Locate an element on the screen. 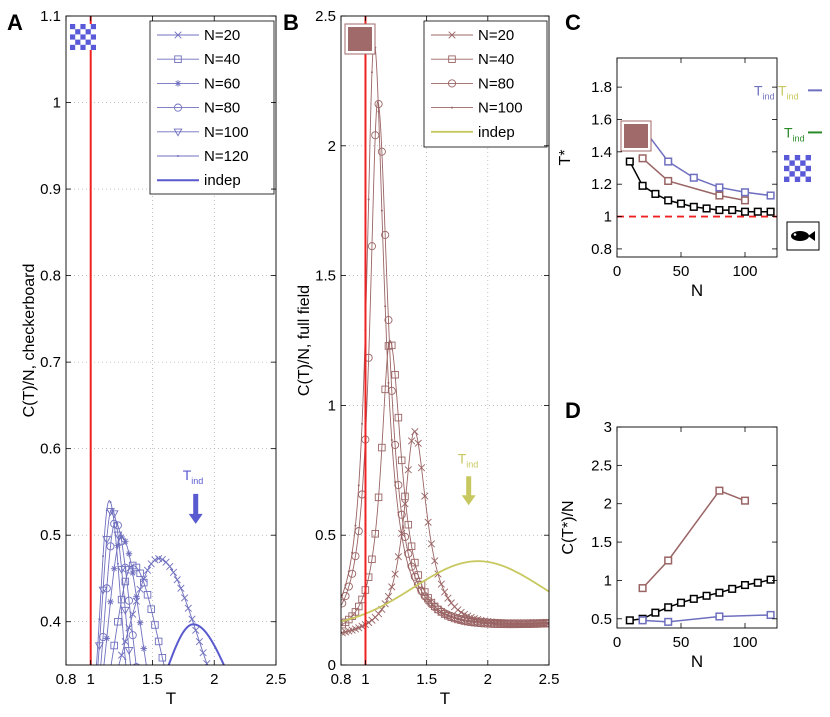 The height and width of the screenshot is (717, 830). y-tick-label: 1.5 is located at coordinates (325, 276).